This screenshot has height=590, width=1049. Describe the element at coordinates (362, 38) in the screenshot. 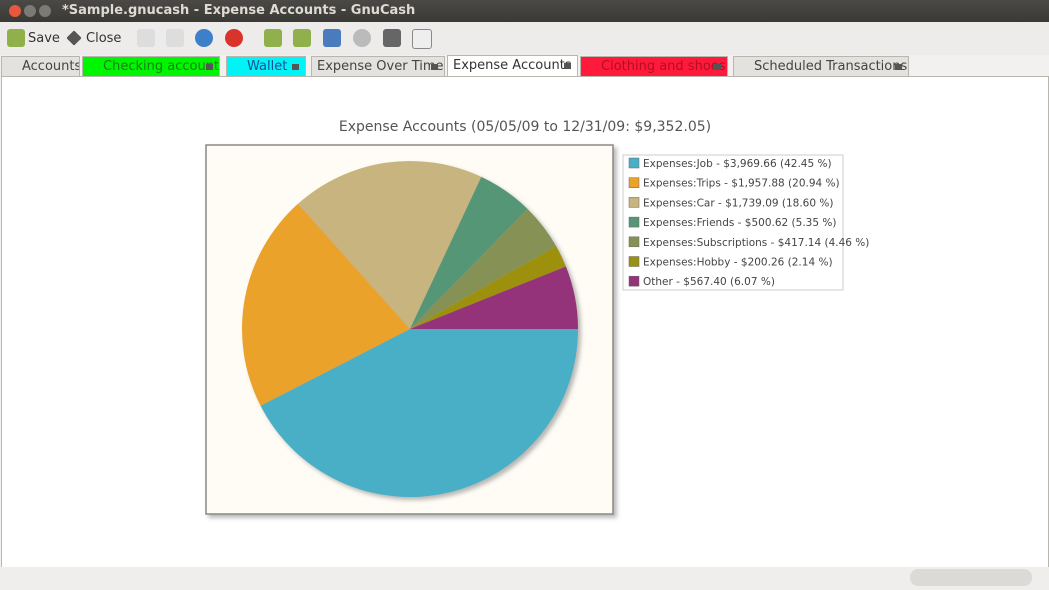

I see `options-button` at that location.